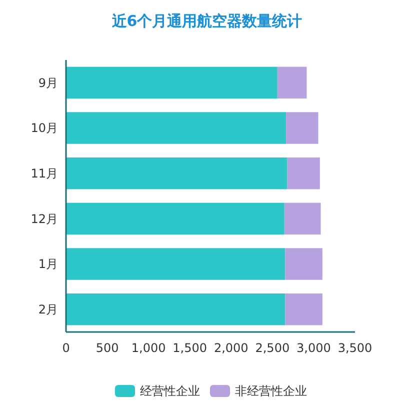 The height and width of the screenshot is (414, 414). What do you see at coordinates (355, 348) in the screenshot?
I see `x-tick-label: 3,500` at bounding box center [355, 348].